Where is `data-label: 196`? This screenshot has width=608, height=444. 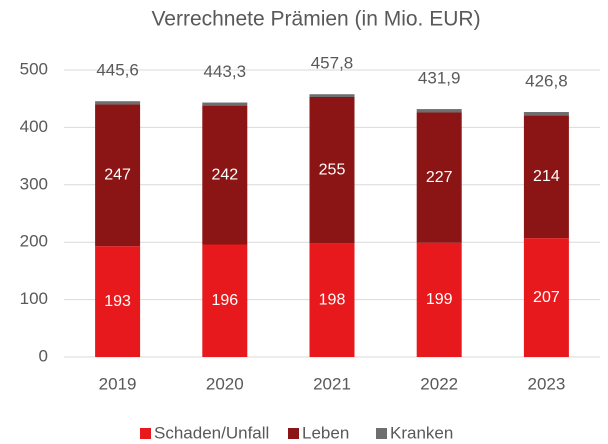 data-label: 196 is located at coordinates (224, 300).